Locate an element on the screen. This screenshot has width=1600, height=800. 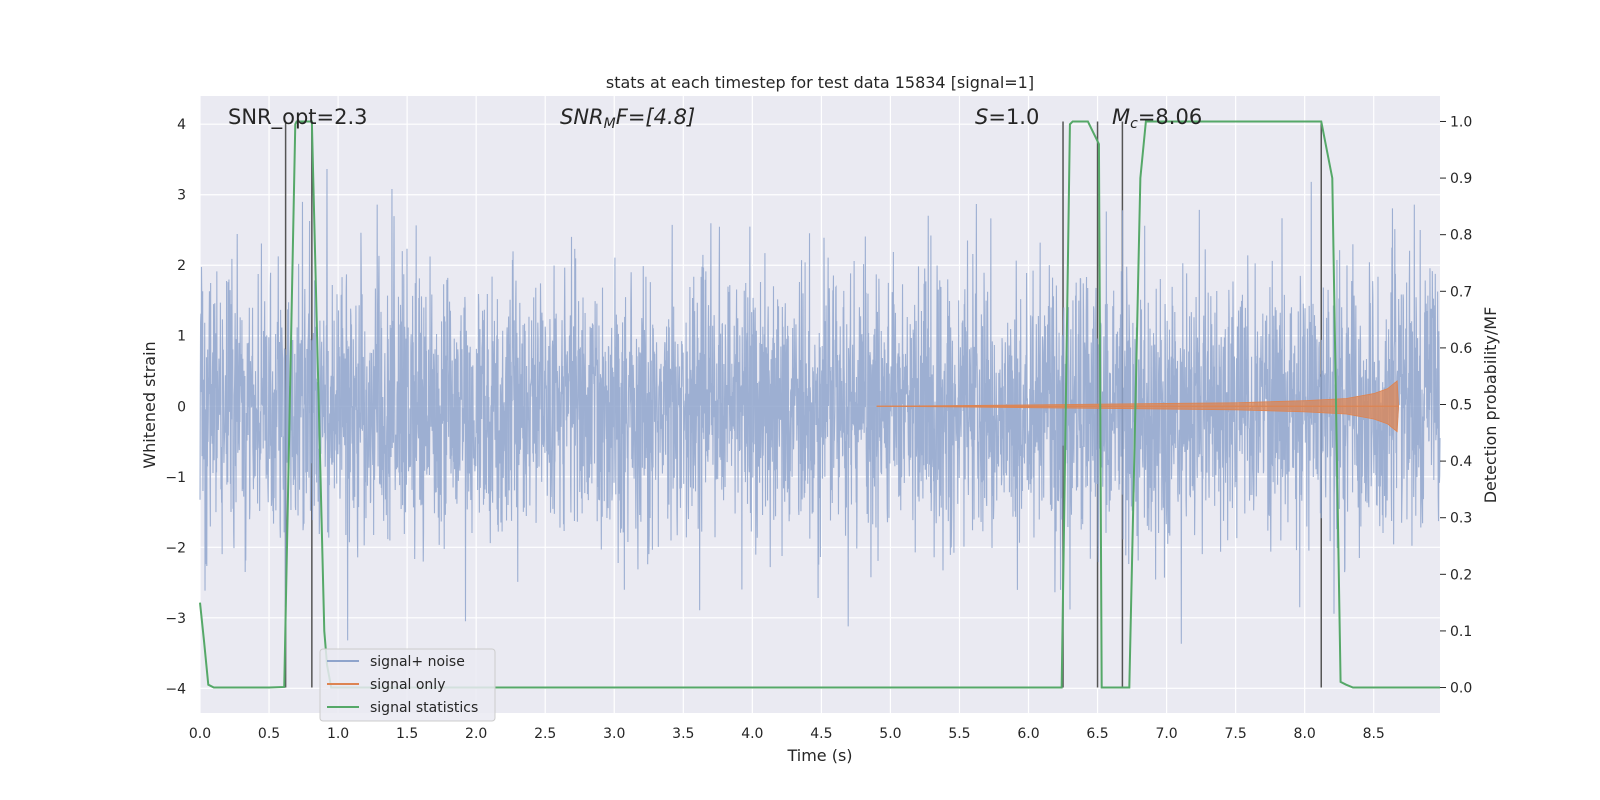
x-tick-label: 5.0 is located at coordinates (890, 734).